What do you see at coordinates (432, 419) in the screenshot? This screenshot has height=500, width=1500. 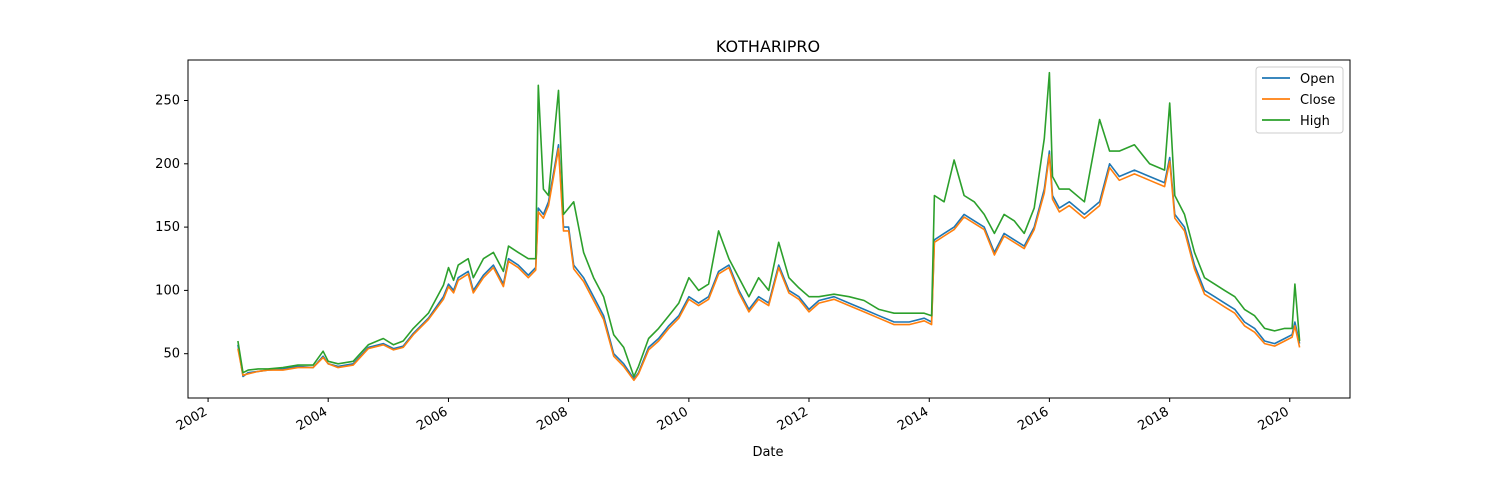 I see `x-tick-label: 2006` at bounding box center [432, 419].